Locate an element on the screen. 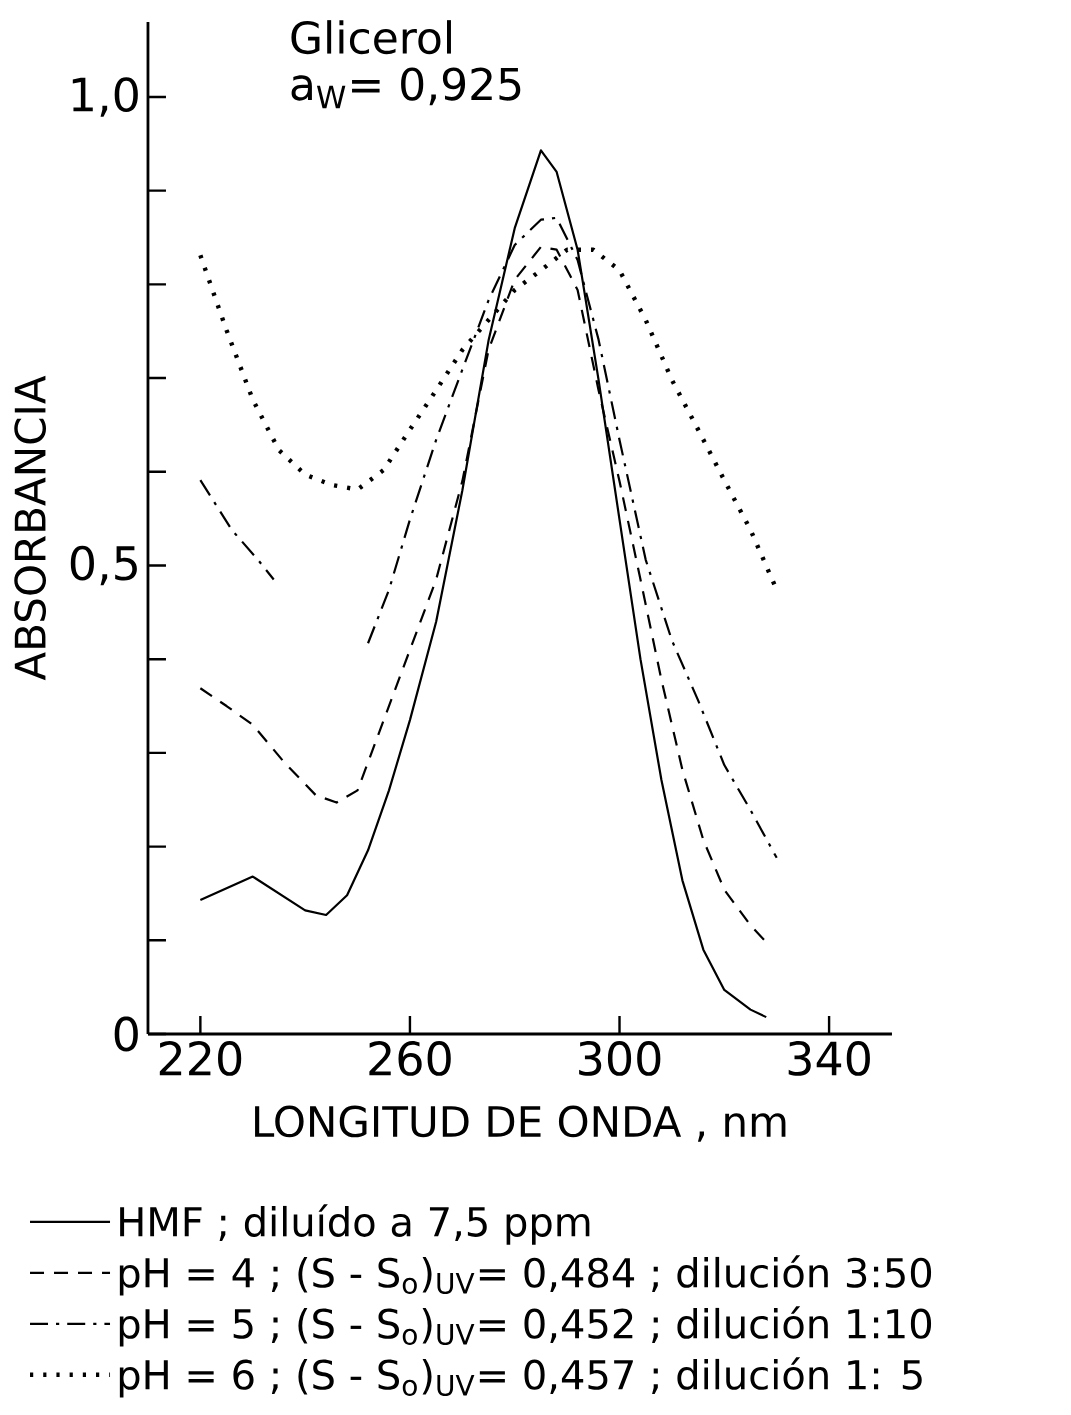  legend-label: HMF ; diluído a 7,5 ppm is located at coordinates (355, 1224).